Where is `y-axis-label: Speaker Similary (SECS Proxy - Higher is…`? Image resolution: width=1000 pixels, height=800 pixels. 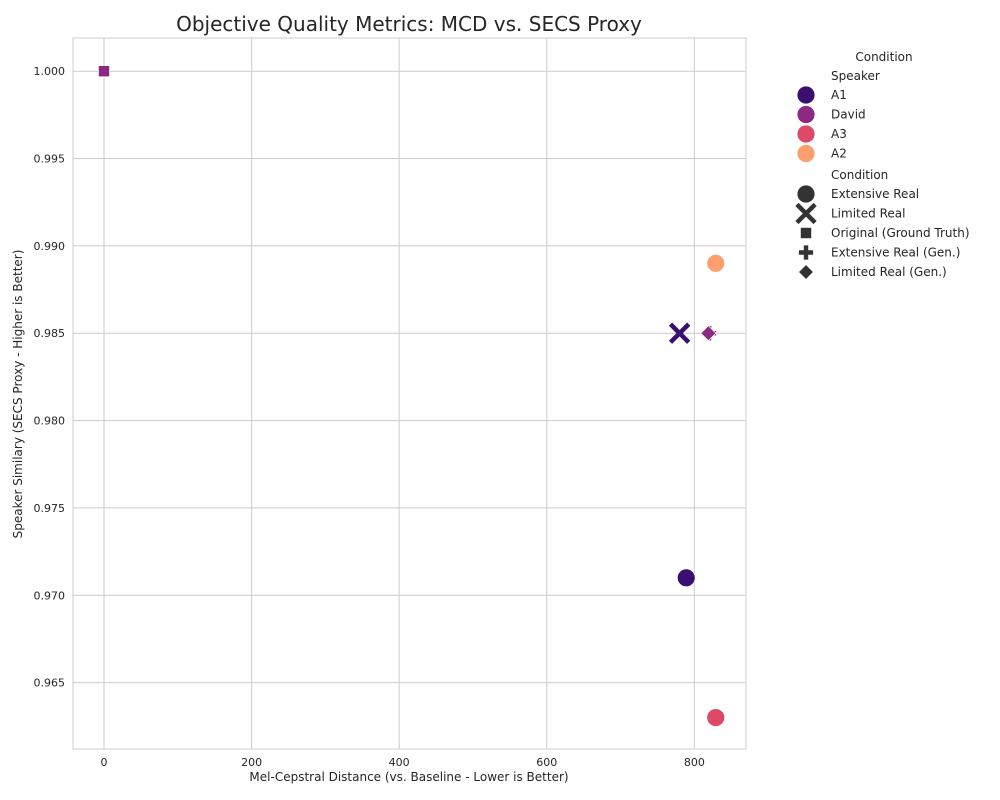
y-axis-label: Speaker Similary (SECS Proxy - Higher is… is located at coordinates (18, 394).